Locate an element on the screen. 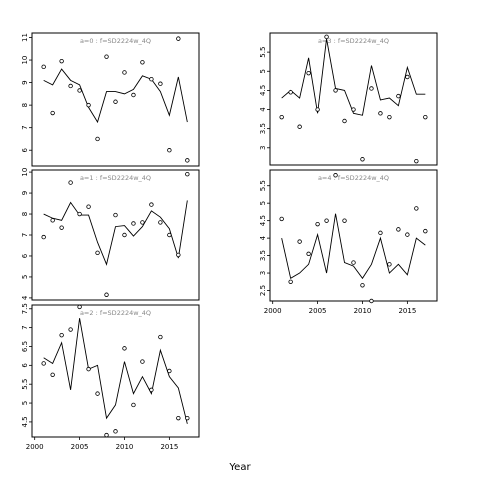  panel-2-frame is located at coordinates (115, 371).